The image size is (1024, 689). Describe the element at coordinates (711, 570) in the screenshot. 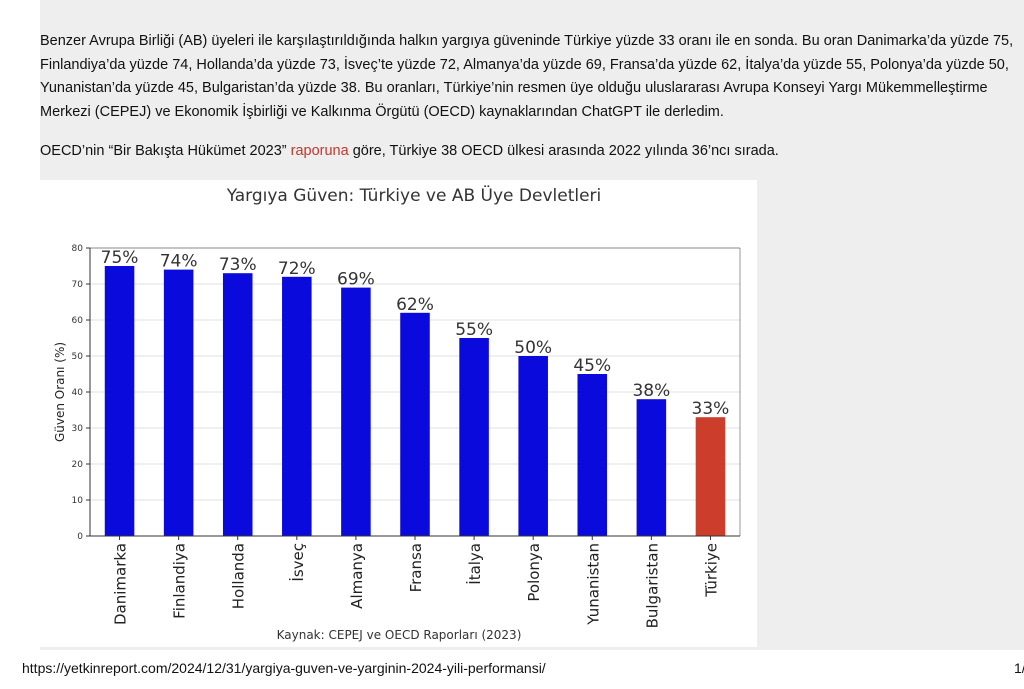

I see `x-tick-label: Türkiye` at that location.